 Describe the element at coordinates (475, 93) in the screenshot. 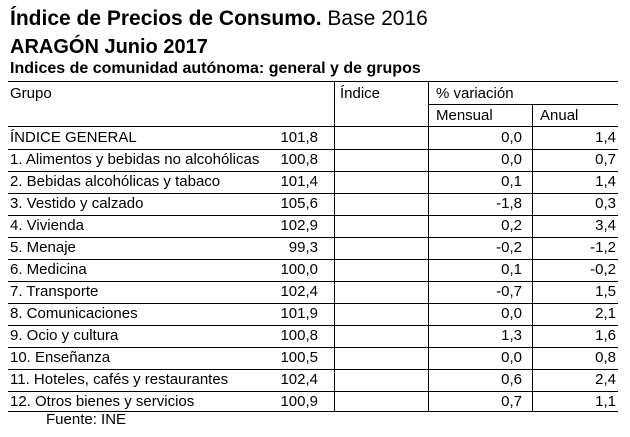

I see `column-header-variacion: % variación` at that location.